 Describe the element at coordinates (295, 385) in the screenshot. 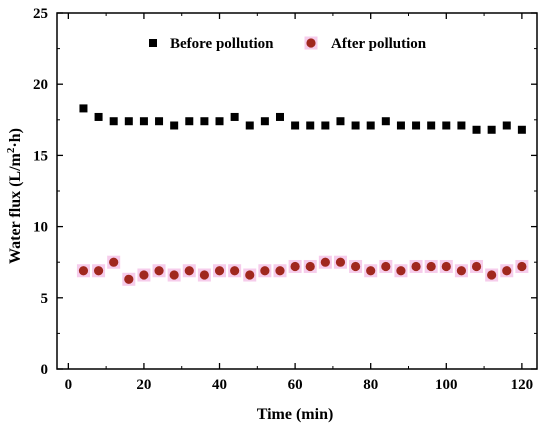

I see `x-tick-label: 60` at that location.